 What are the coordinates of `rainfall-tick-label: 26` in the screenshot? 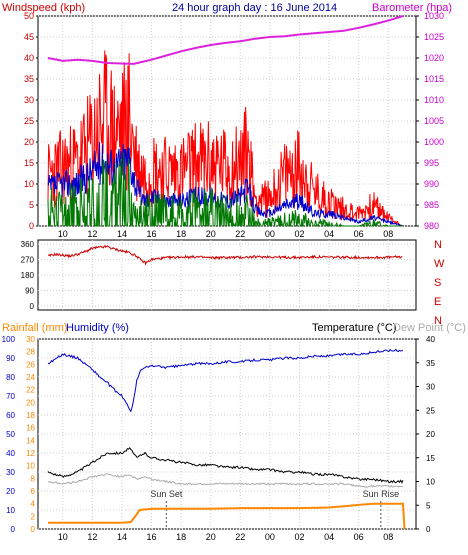 It's located at (30, 364).